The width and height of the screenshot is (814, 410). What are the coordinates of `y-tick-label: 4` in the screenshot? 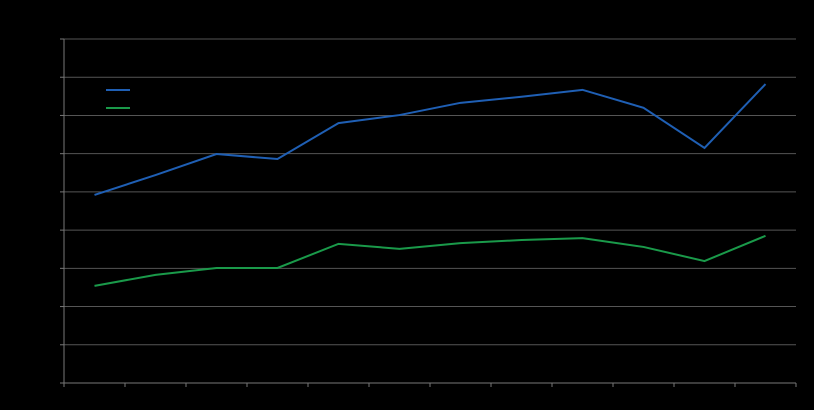 It's located at (52, 229).